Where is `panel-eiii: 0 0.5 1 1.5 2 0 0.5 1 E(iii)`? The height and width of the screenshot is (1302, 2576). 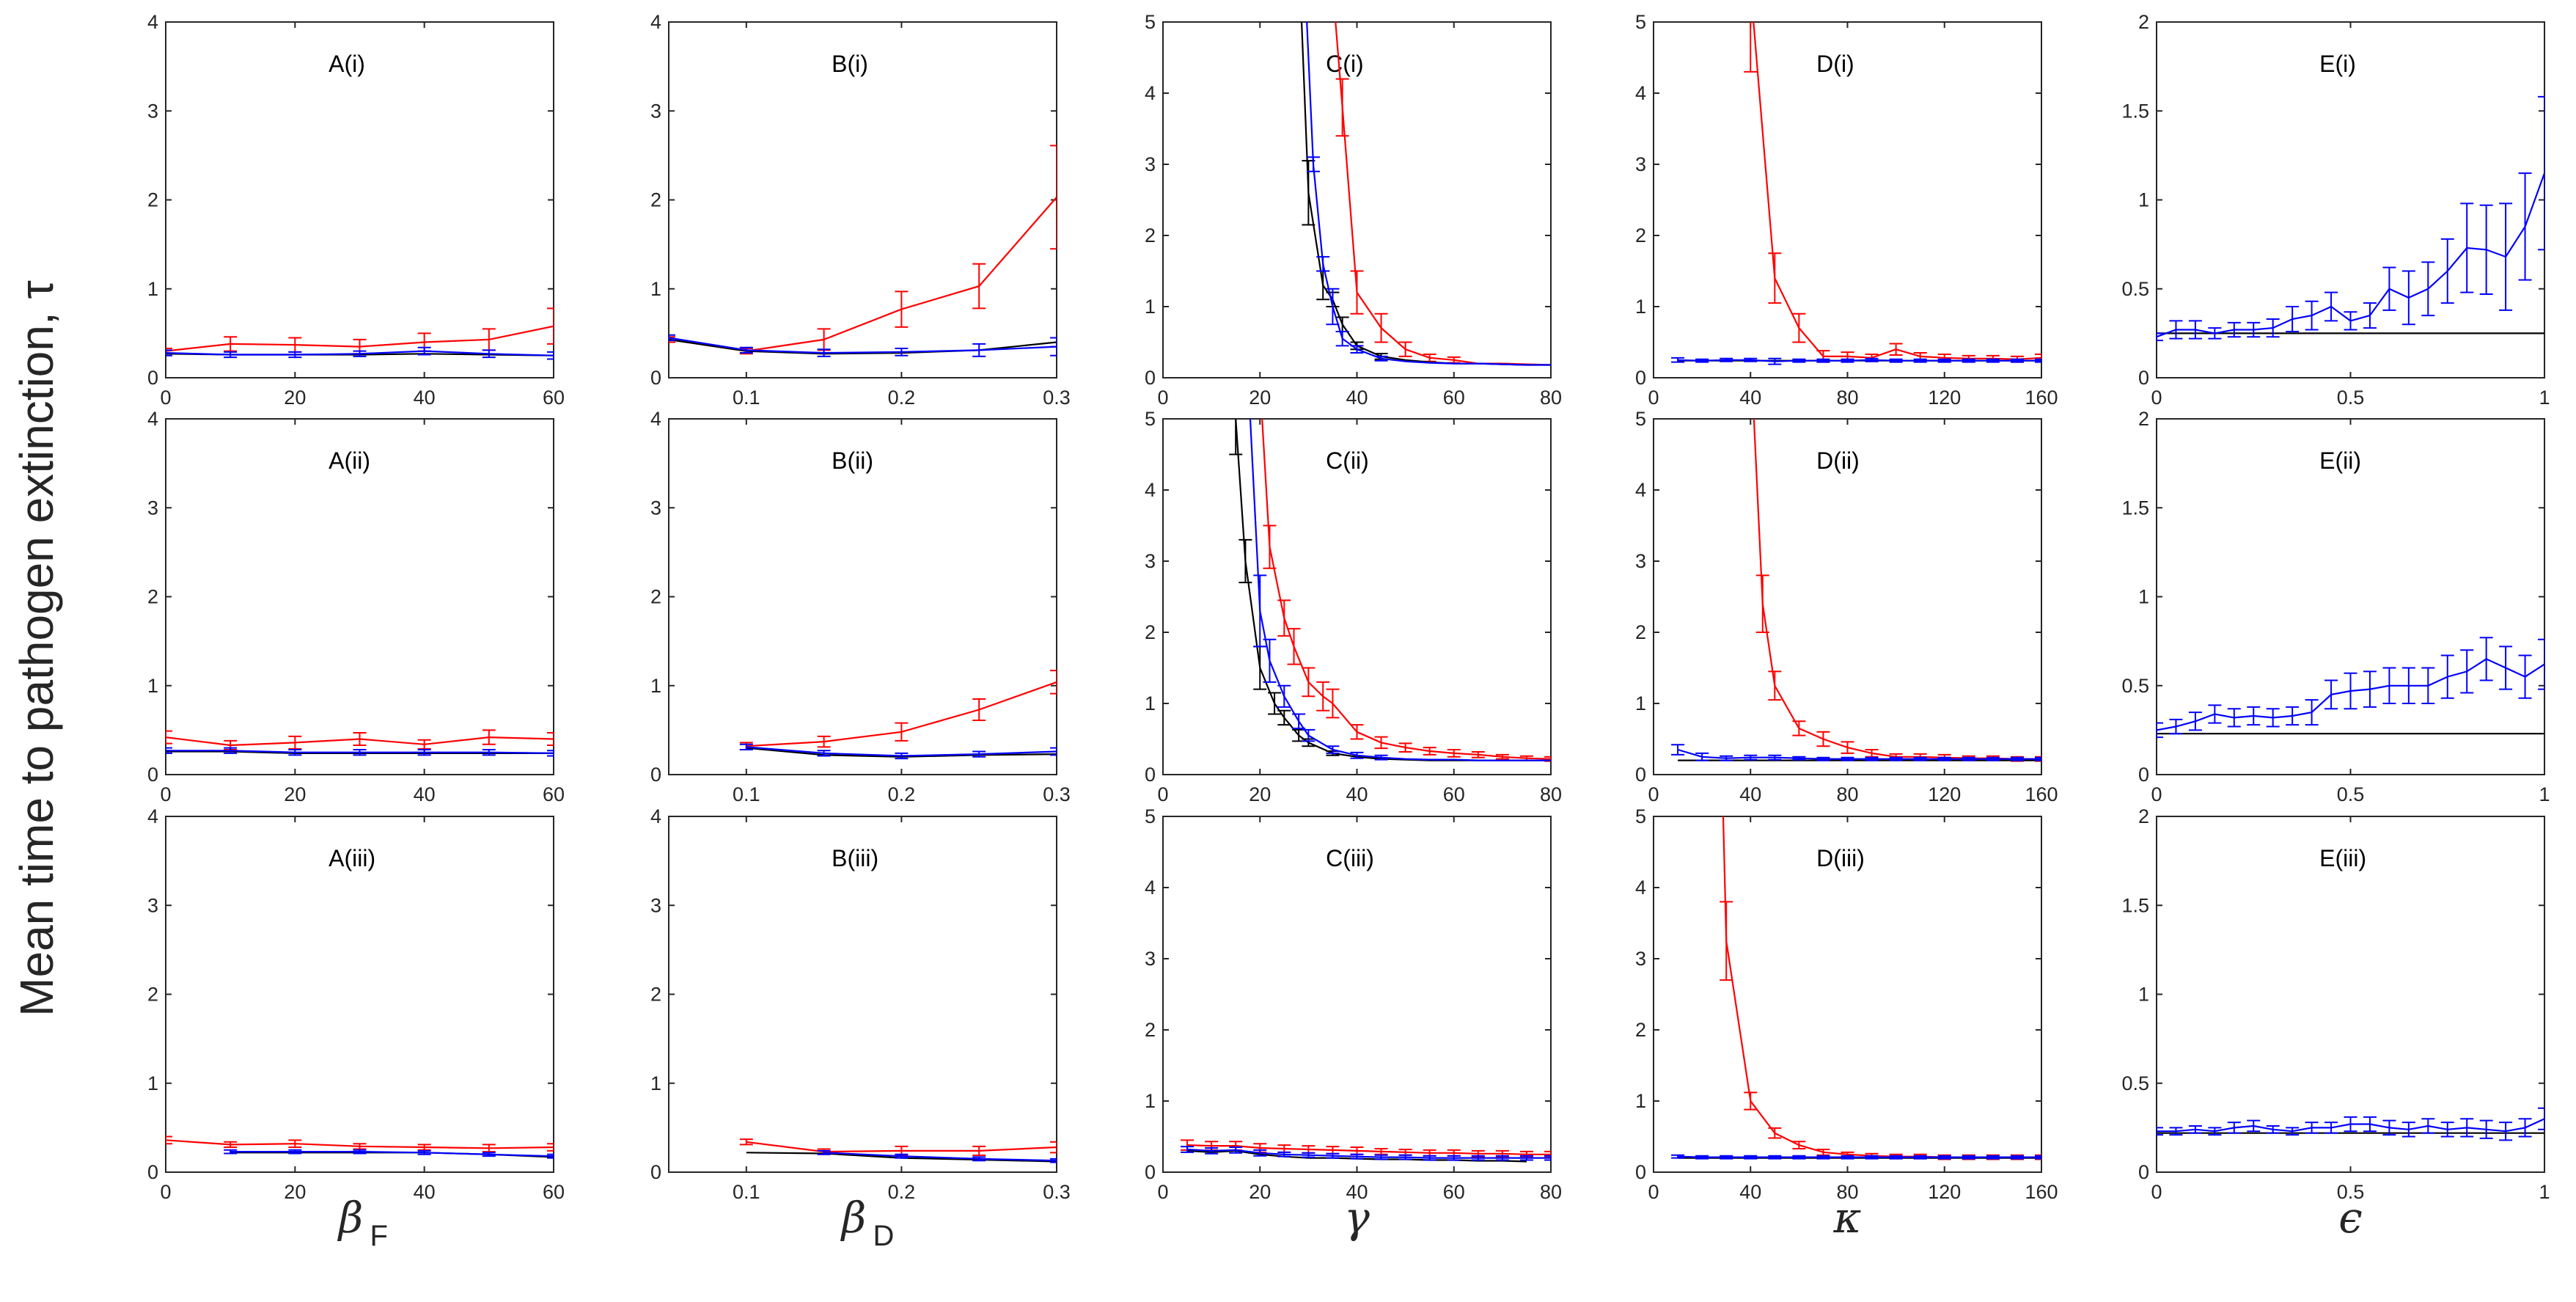 panel-eiii: 0 0.5 1 1.5 2 0 0.5 1 E(iii) is located at coordinates (2335, 1004).